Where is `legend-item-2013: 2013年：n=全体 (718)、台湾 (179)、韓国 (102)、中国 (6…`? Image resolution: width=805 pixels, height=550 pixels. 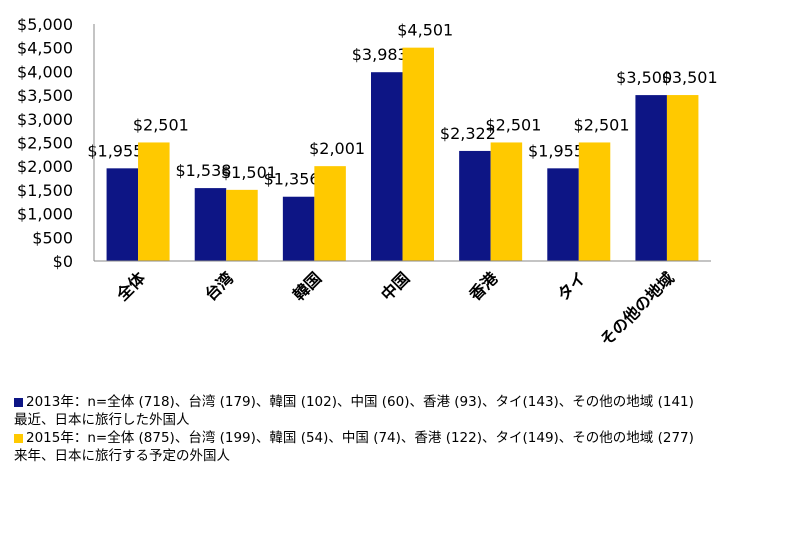
legend-item-2013: 2013年：n=全体 (718)、台湾 (179)、韓国 (102)、中国 (6… is located at coordinates (354, 402).